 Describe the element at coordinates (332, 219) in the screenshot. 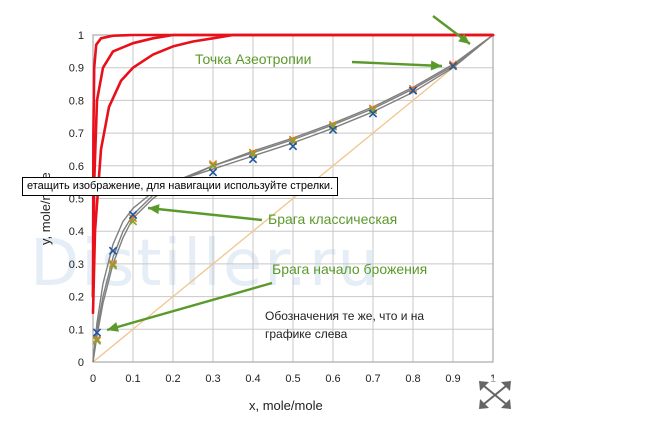

I see `annotation-braga-classic: Брага классическая` at that location.